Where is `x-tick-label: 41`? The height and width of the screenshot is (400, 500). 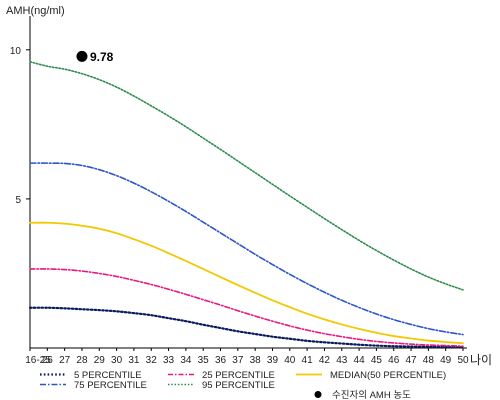 x-tick-label: 41 is located at coordinates (308, 360).